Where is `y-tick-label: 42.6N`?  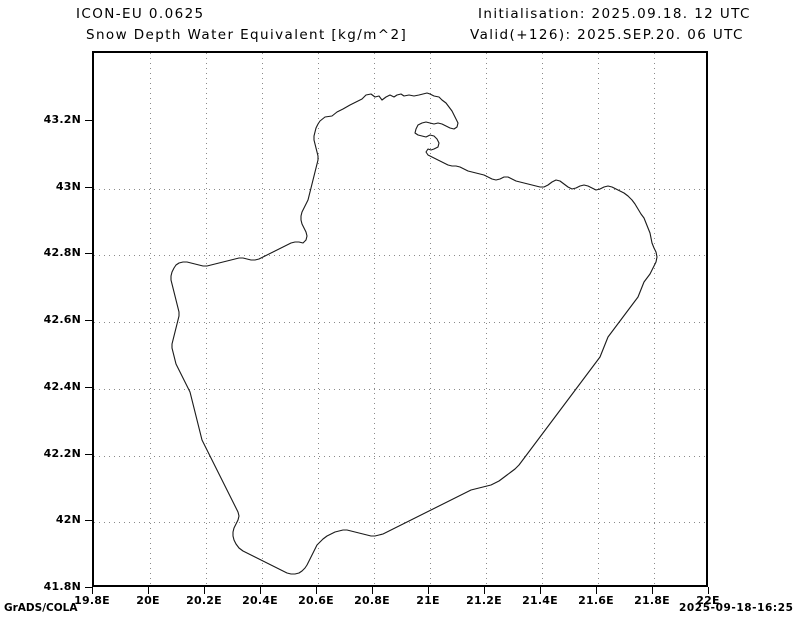
y-tick-label: 42.6N is located at coordinates (62, 319).